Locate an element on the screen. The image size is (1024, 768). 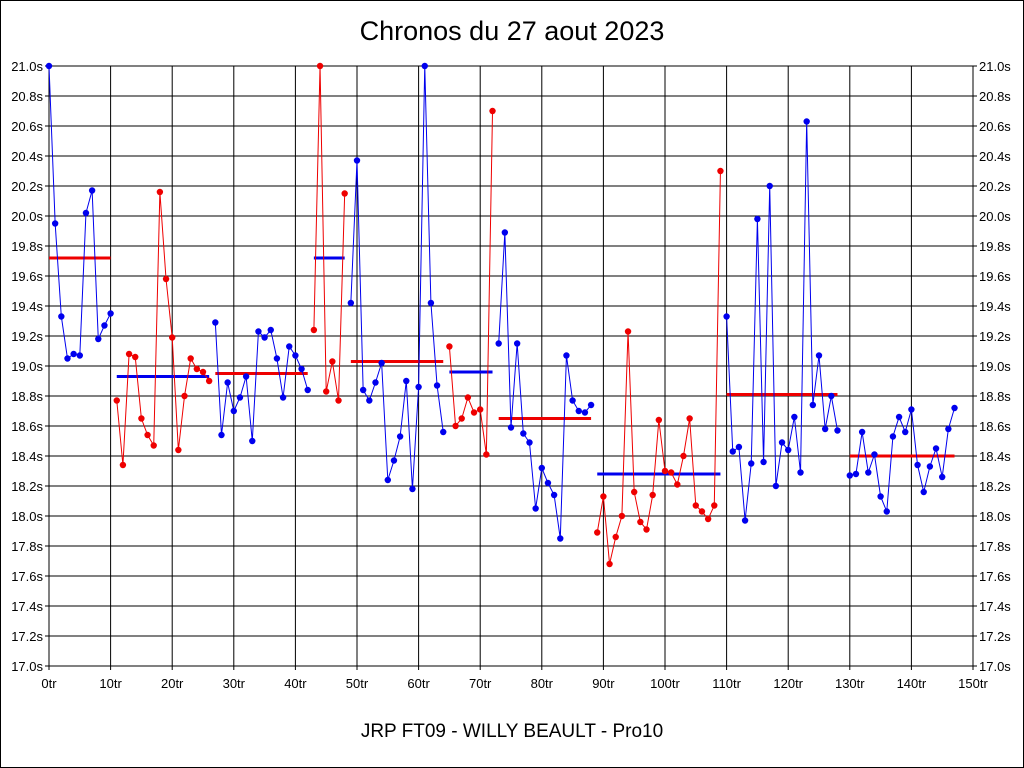
x-tick-label: 110tr is located at coordinates (726, 683).